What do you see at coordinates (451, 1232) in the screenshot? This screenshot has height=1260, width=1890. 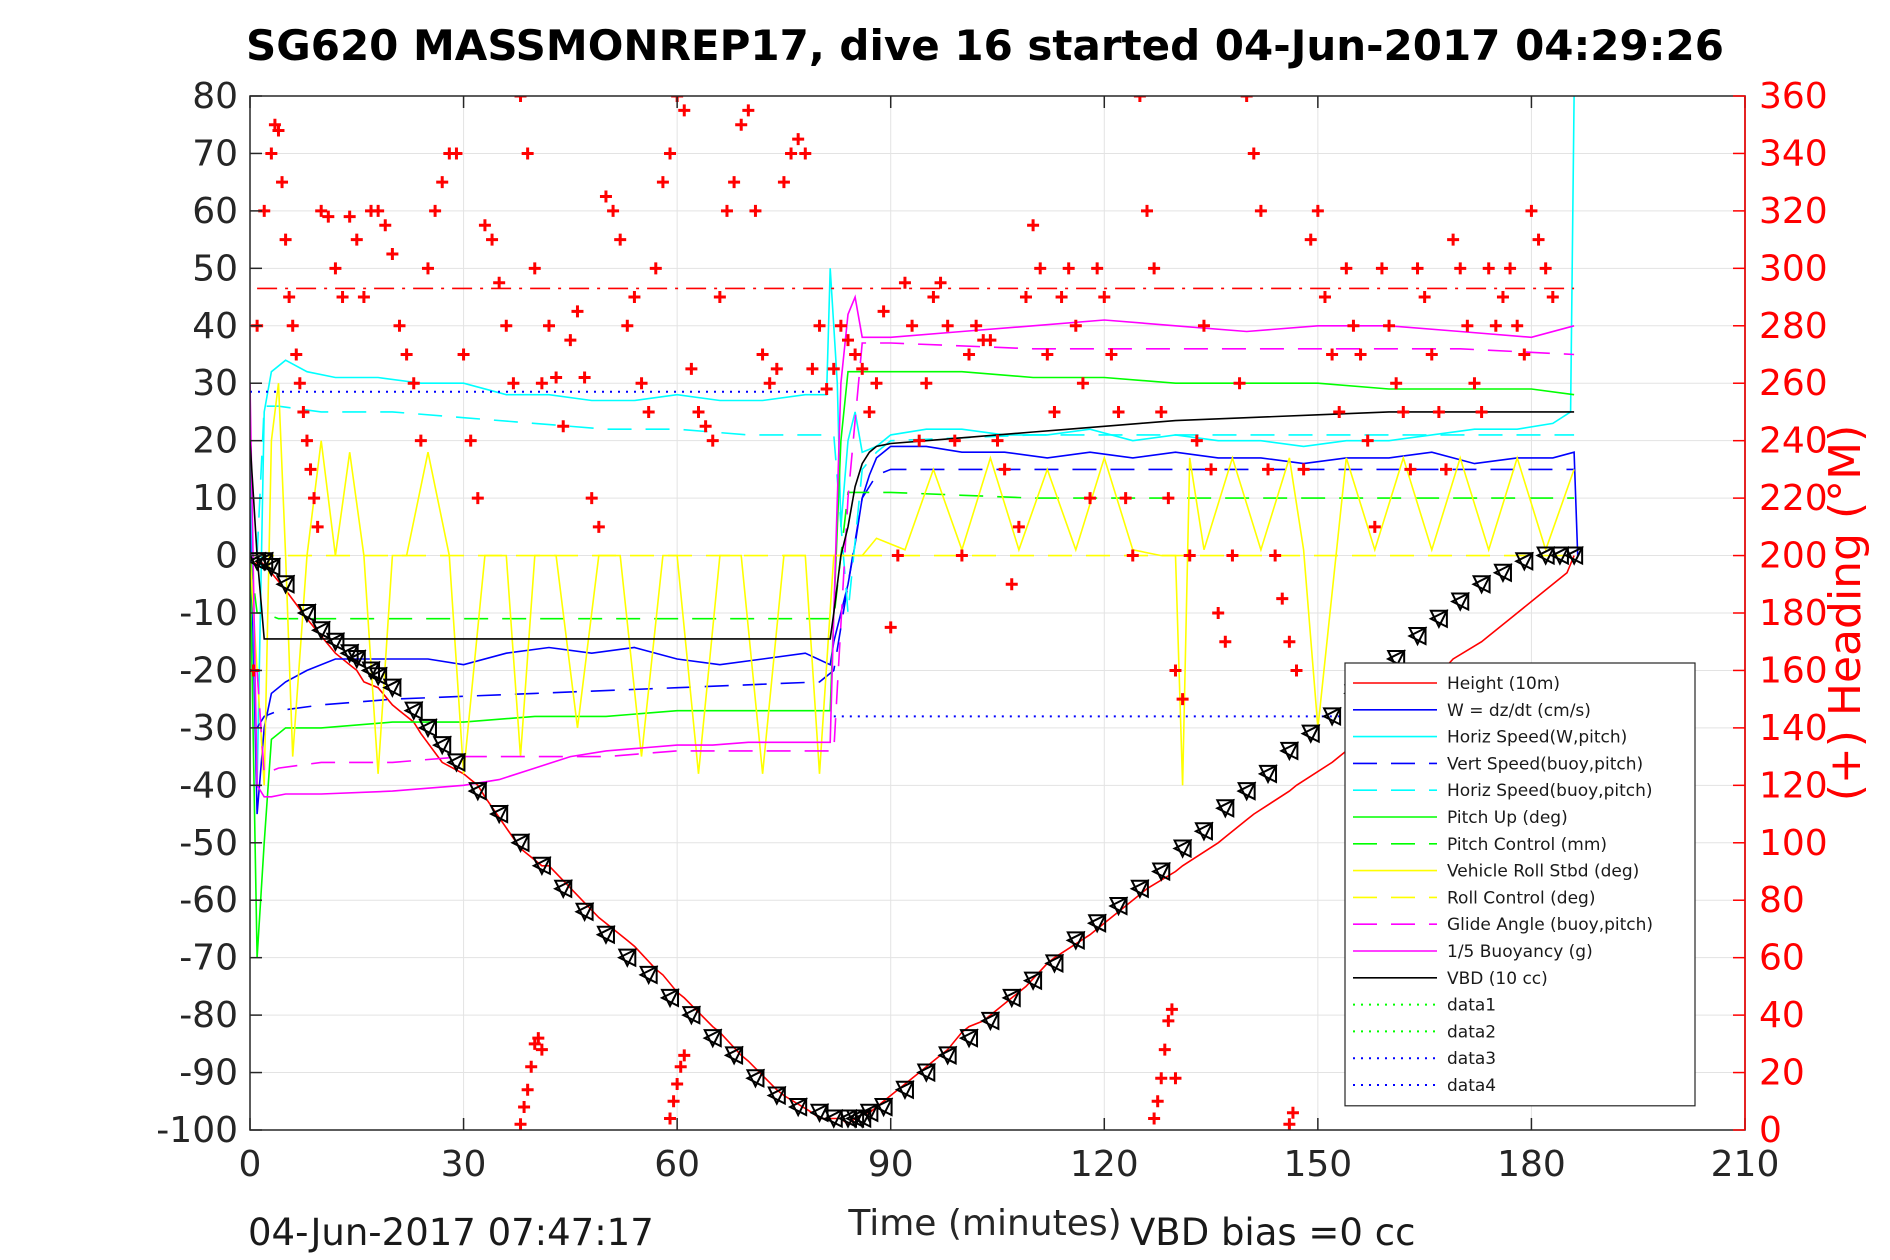 I see `footer-timestamp: 04-Jun-2017 07:47:17` at bounding box center [451, 1232].